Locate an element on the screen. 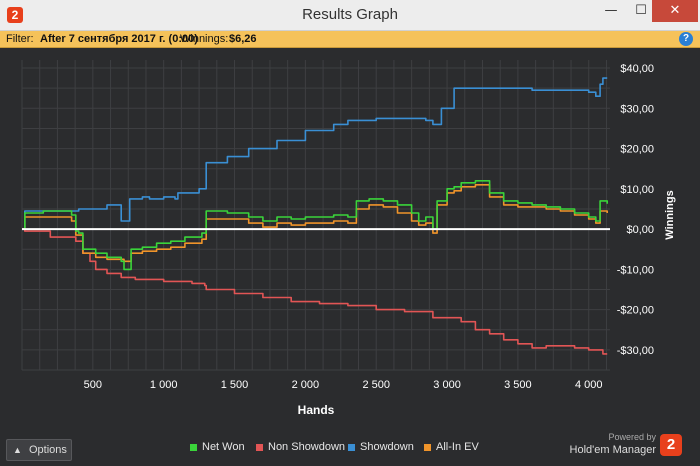 The width and height of the screenshot is (700, 466). options-button: ▲ Options is located at coordinates (39, 450).